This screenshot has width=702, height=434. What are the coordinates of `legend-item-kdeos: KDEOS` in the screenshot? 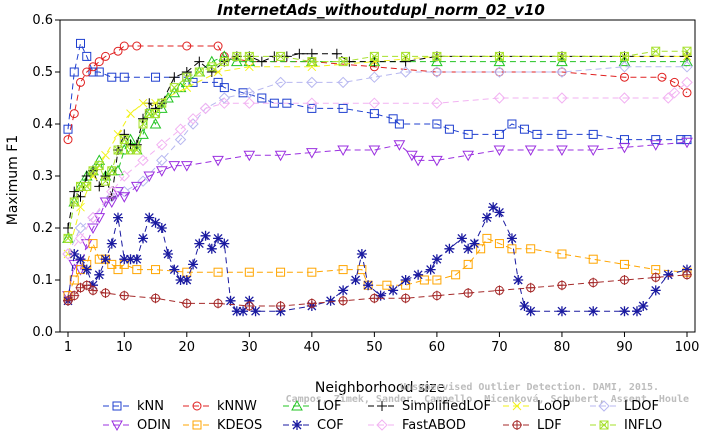 It's located at (222, 425).